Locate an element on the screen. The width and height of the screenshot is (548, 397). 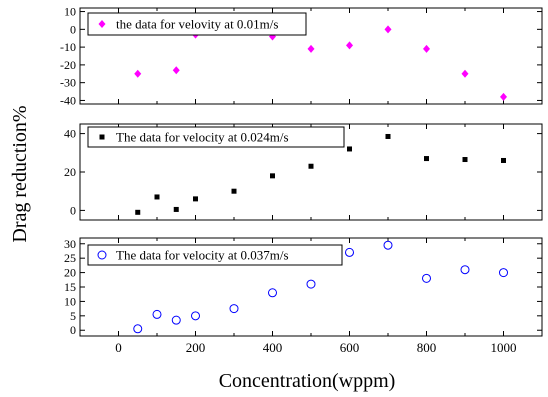
x-tick-label: 800 is located at coordinates (427, 347).